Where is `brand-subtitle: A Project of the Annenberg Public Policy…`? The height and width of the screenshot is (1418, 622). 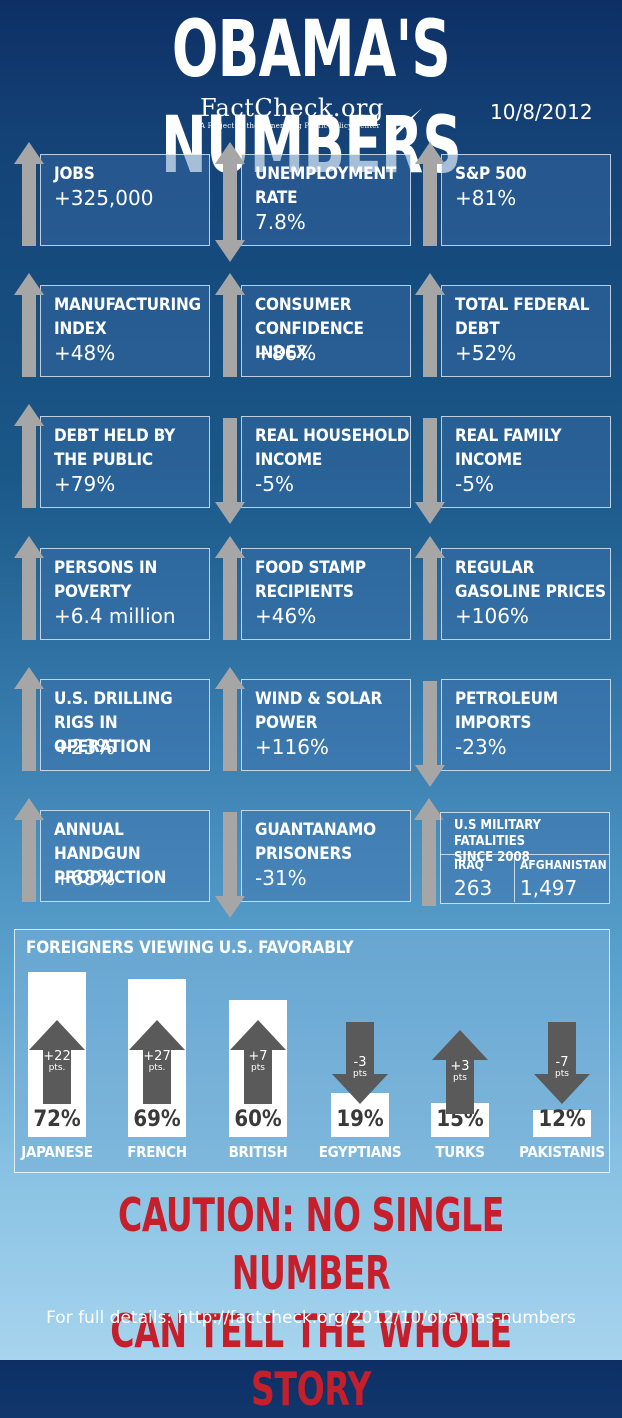
brand-subtitle: A Project of the Annenberg Public Policy… is located at coordinates (290, 126).